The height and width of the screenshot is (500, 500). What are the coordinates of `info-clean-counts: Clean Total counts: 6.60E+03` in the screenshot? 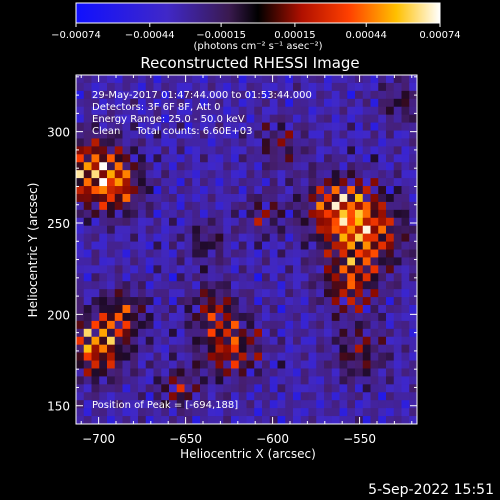 It's located at (172, 131).